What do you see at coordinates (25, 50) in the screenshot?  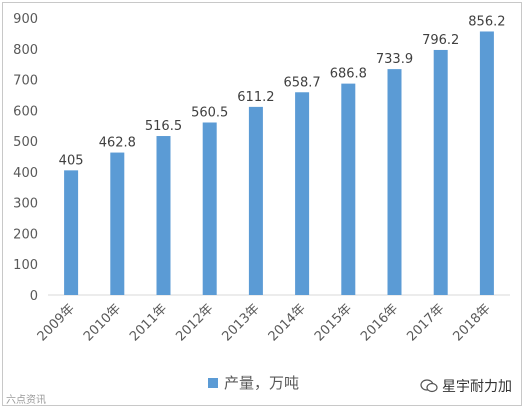 I see `y-tick-label: 800` at bounding box center [25, 50].